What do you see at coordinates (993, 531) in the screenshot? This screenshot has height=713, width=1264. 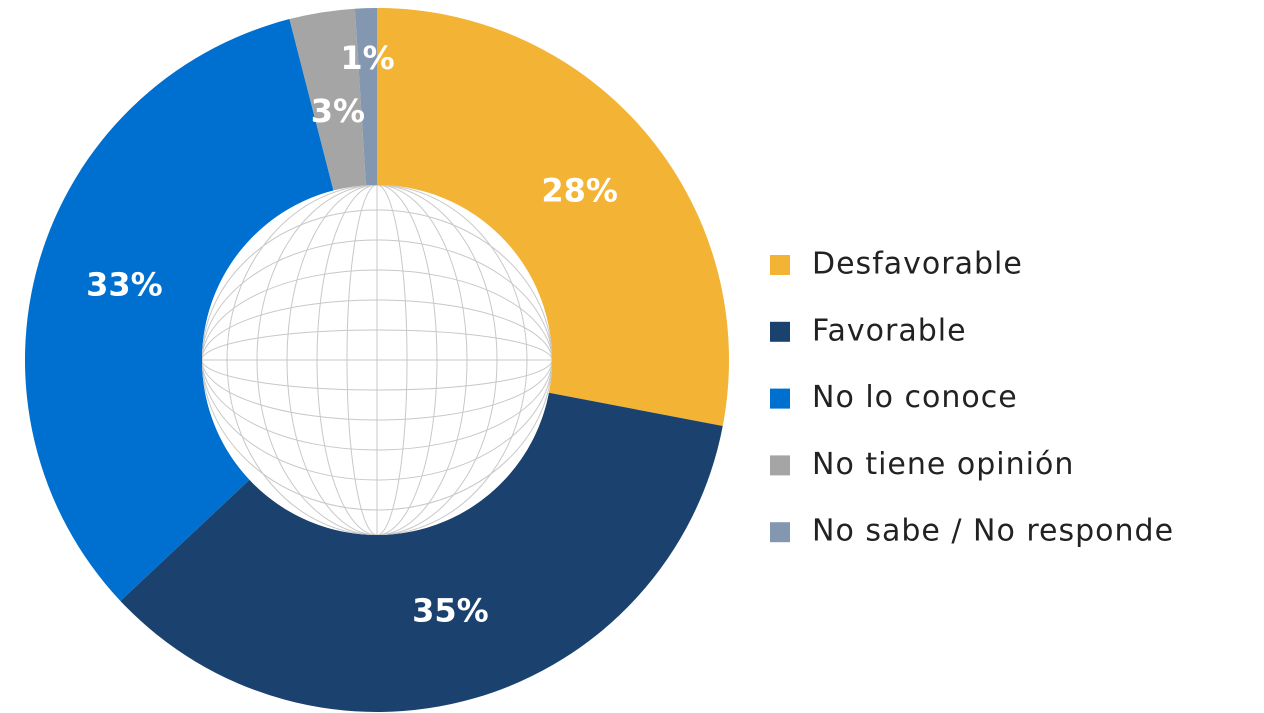 I see `legend-label: No sabe / No responde` at bounding box center [993, 531].